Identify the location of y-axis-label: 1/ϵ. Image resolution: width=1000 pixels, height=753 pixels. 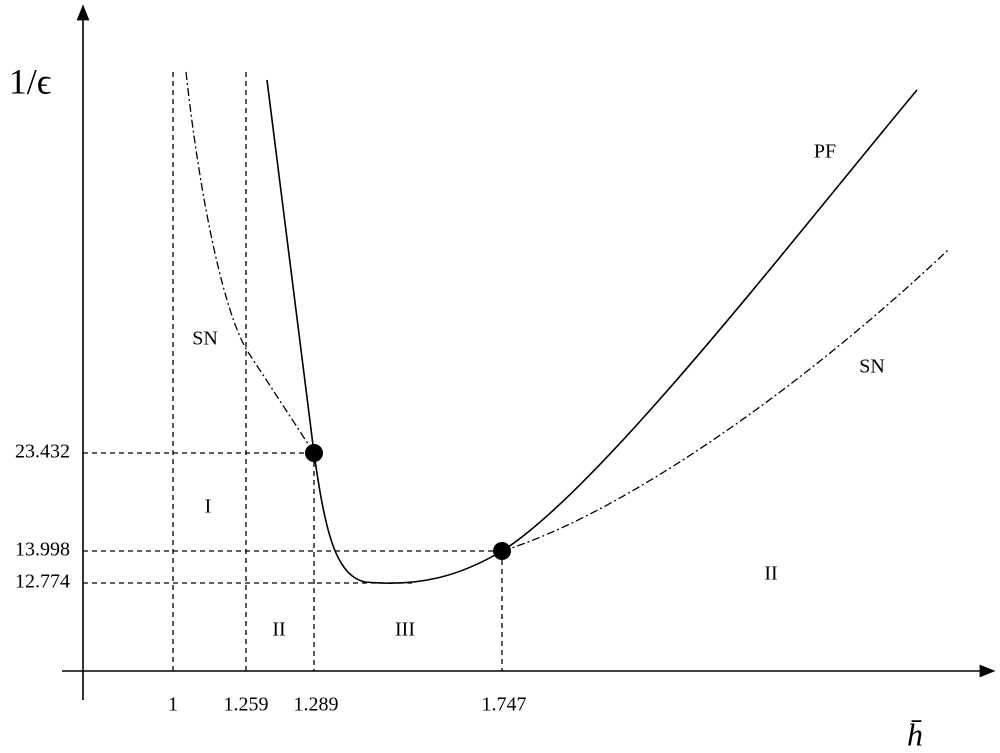
(30, 81).